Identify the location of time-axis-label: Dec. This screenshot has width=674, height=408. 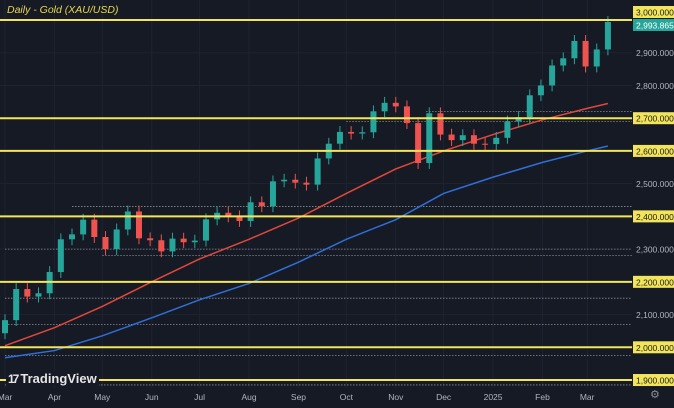
(444, 397).